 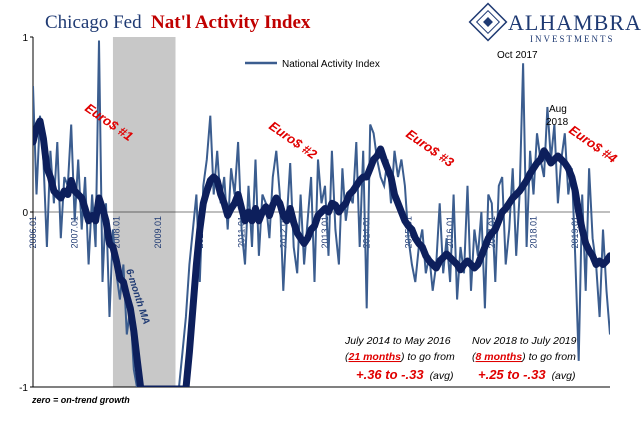 What do you see at coordinates (593, 144) in the screenshot?
I see `annotation-euro4: Euro$ #4` at bounding box center [593, 144].